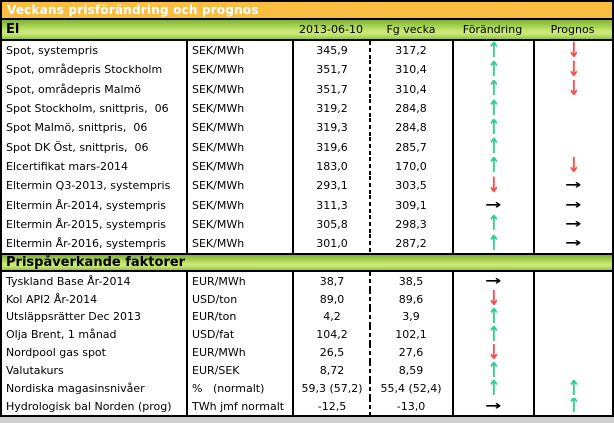 This screenshot has height=428, width=614. What do you see at coordinates (410, 281) in the screenshot?
I see `row-value-previous: 38,5` at bounding box center [410, 281].